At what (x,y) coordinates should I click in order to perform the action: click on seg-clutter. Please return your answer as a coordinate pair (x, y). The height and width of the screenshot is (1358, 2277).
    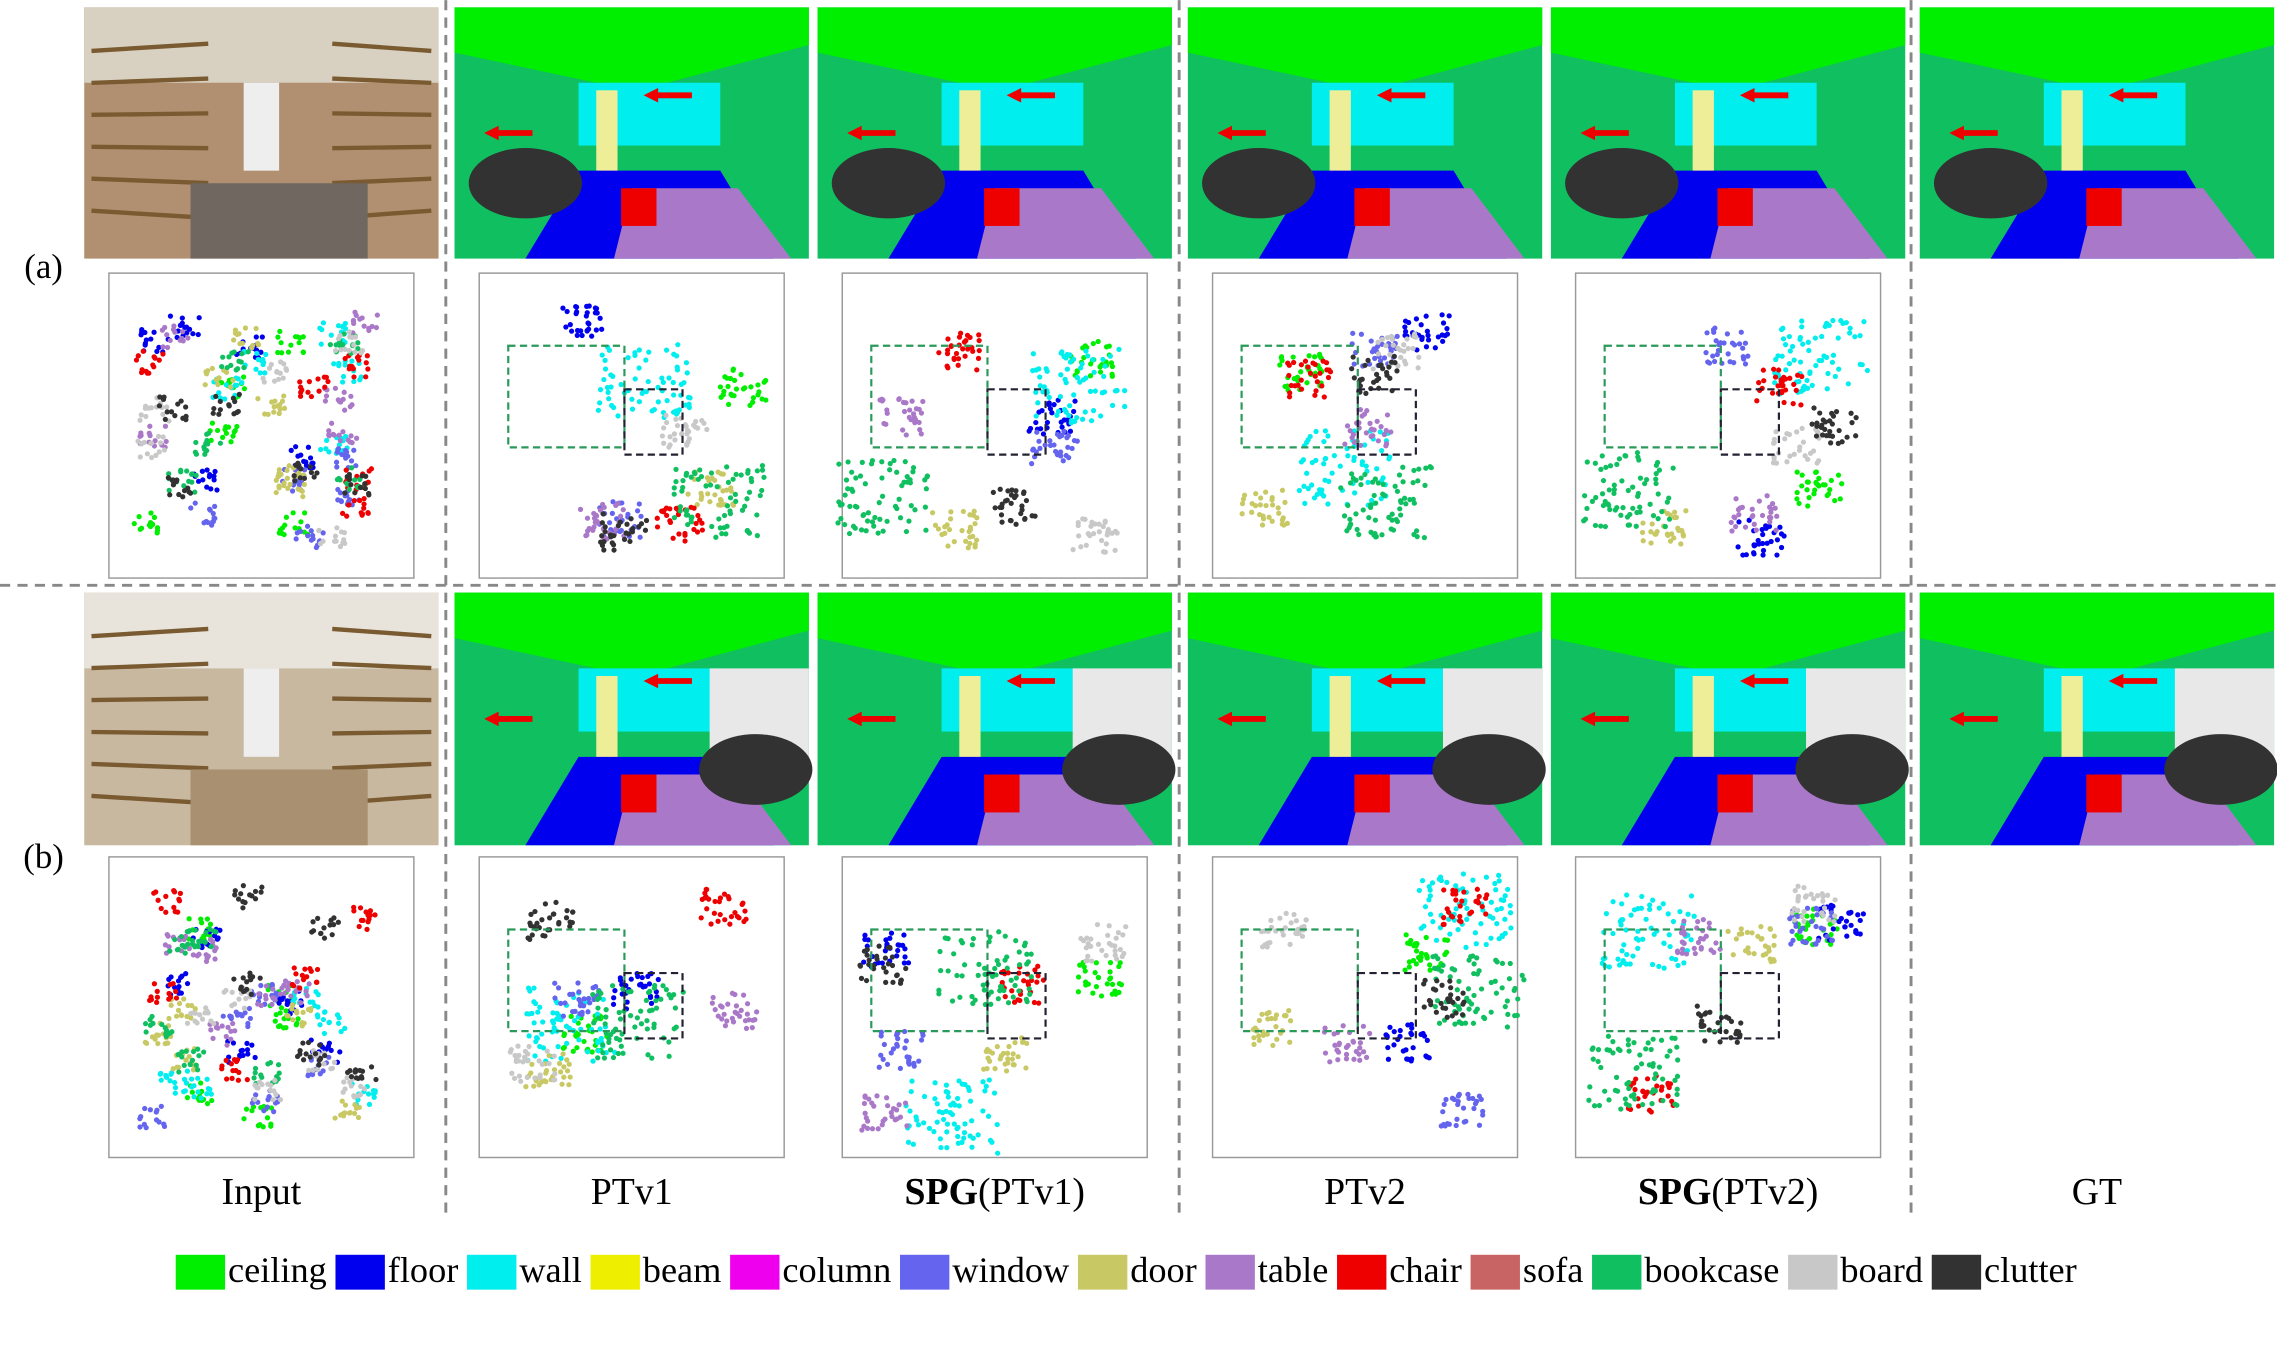
    Looking at the image, I should click on (1852, 769).